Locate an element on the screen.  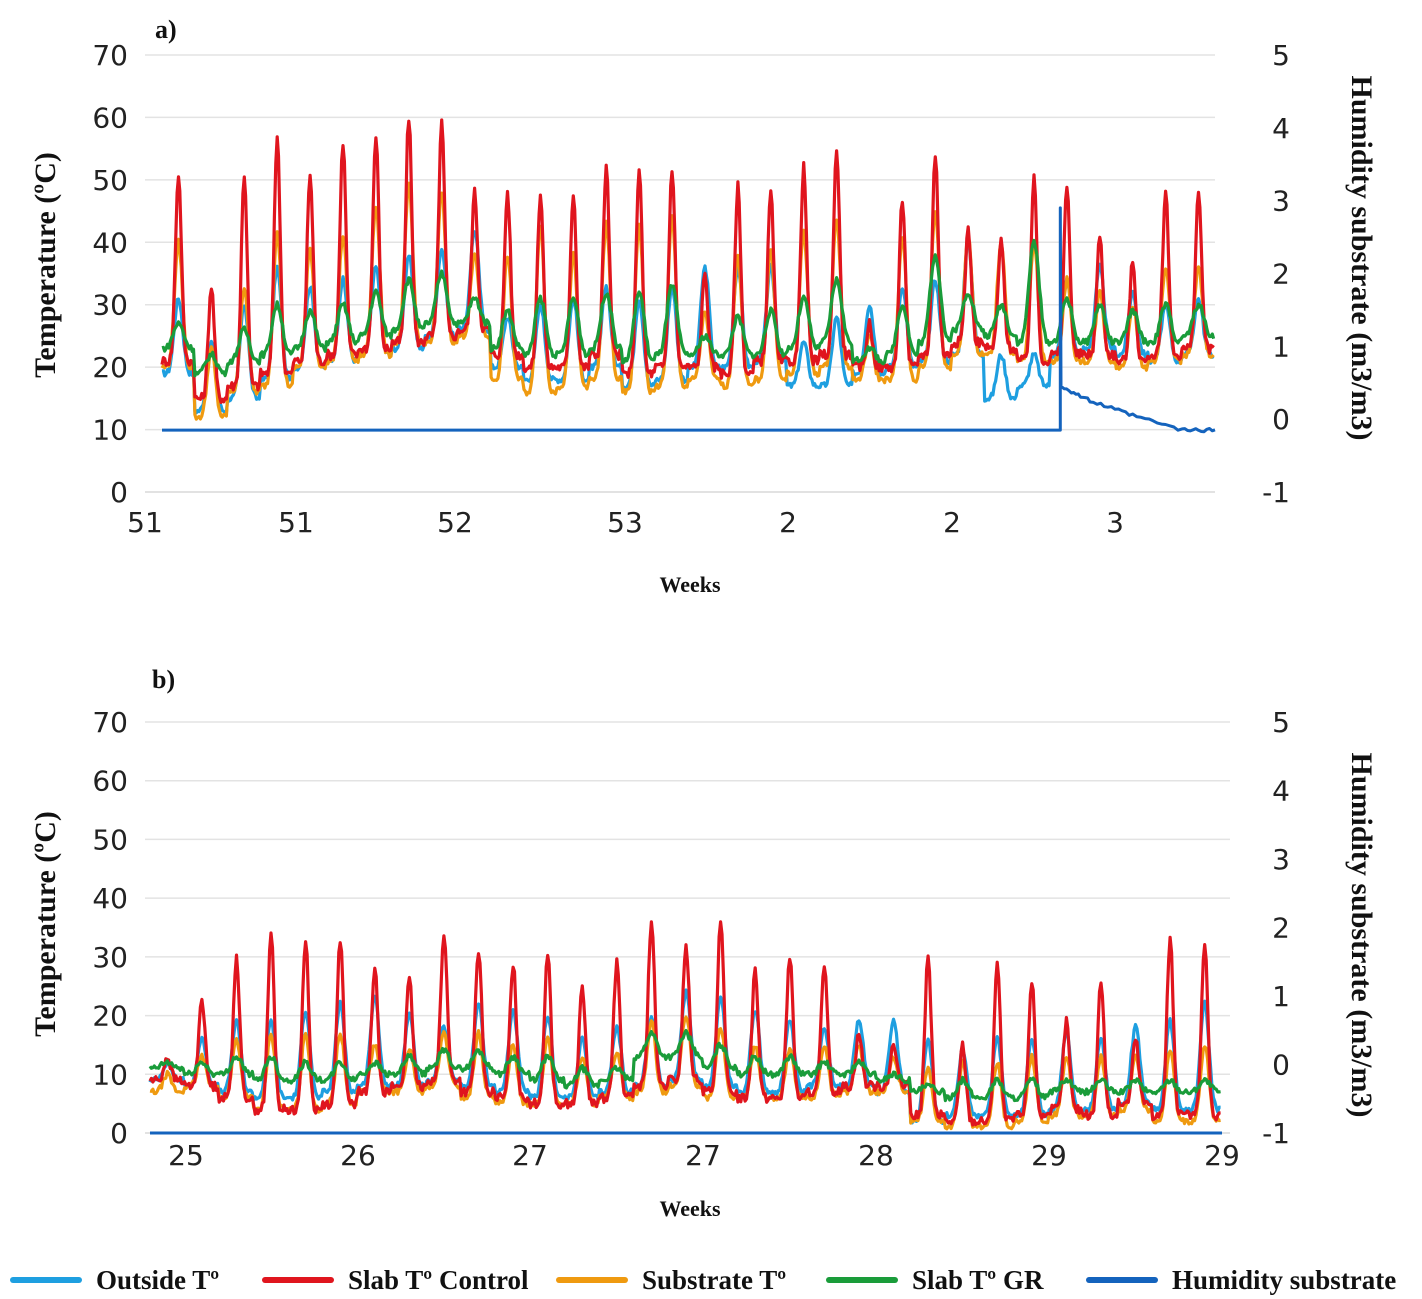
legend-item-humidity-substrate: Humidity substrate is located at coordinates (1241, 1280).